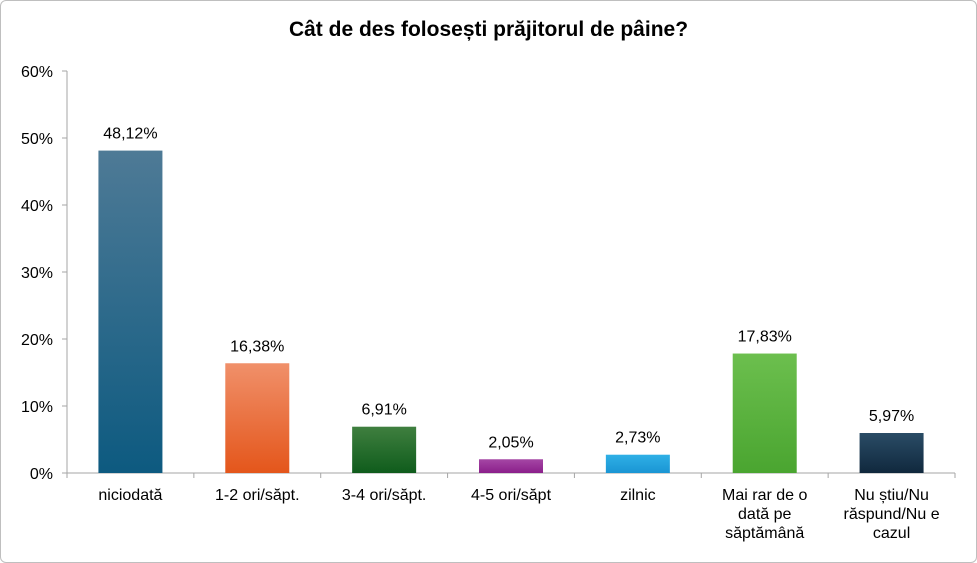 The image size is (977, 563). What do you see at coordinates (891, 495) in the screenshot?
I see `x-tick-label: Nu știu/Nu` at bounding box center [891, 495].